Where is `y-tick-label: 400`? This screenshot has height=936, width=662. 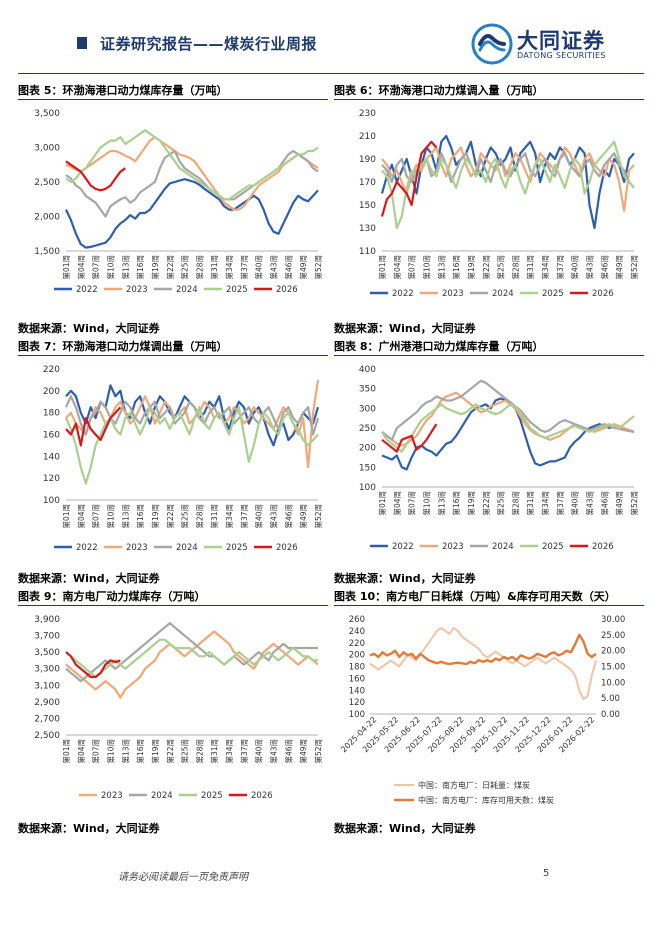 y-tick-label: 400 is located at coordinates (367, 370).